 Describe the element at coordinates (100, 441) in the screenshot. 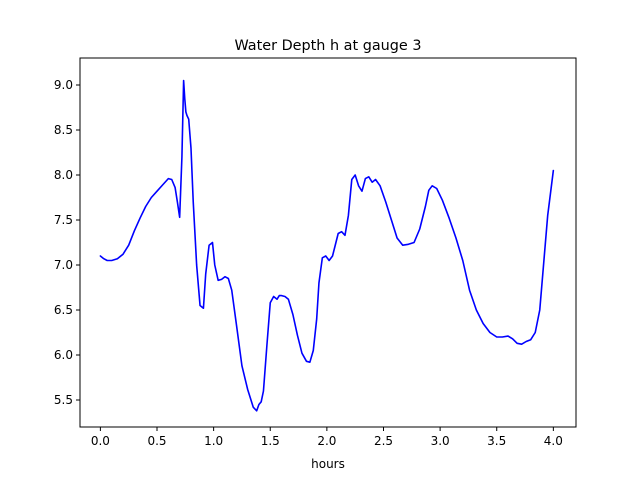

I see `x-tick-label: 0.0` at that location.